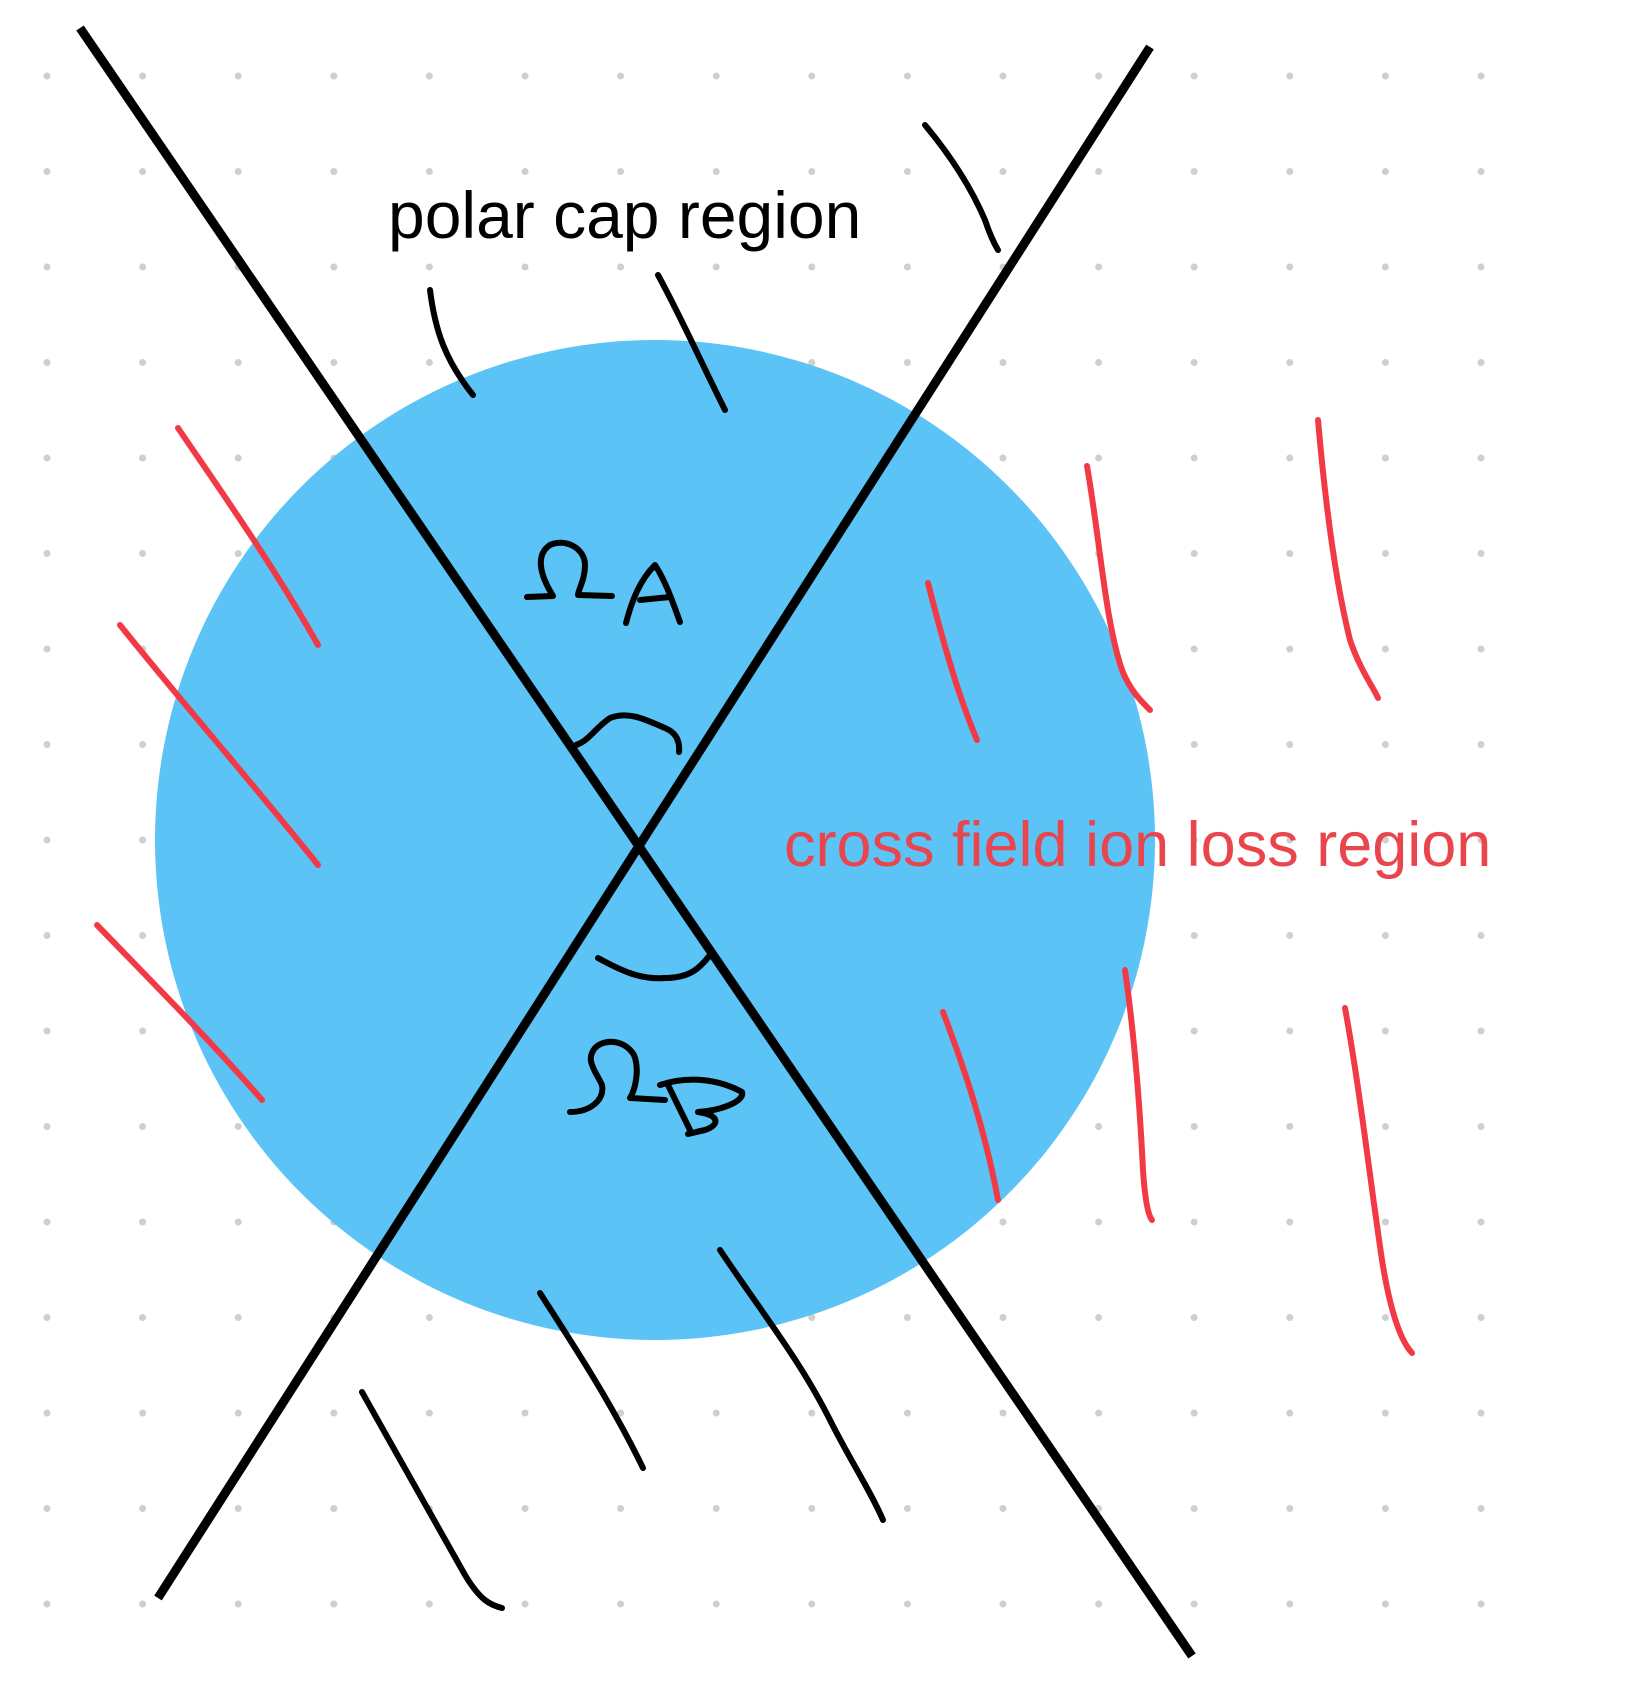  I want to click on omega-b-symbol, so click(617, 1076).